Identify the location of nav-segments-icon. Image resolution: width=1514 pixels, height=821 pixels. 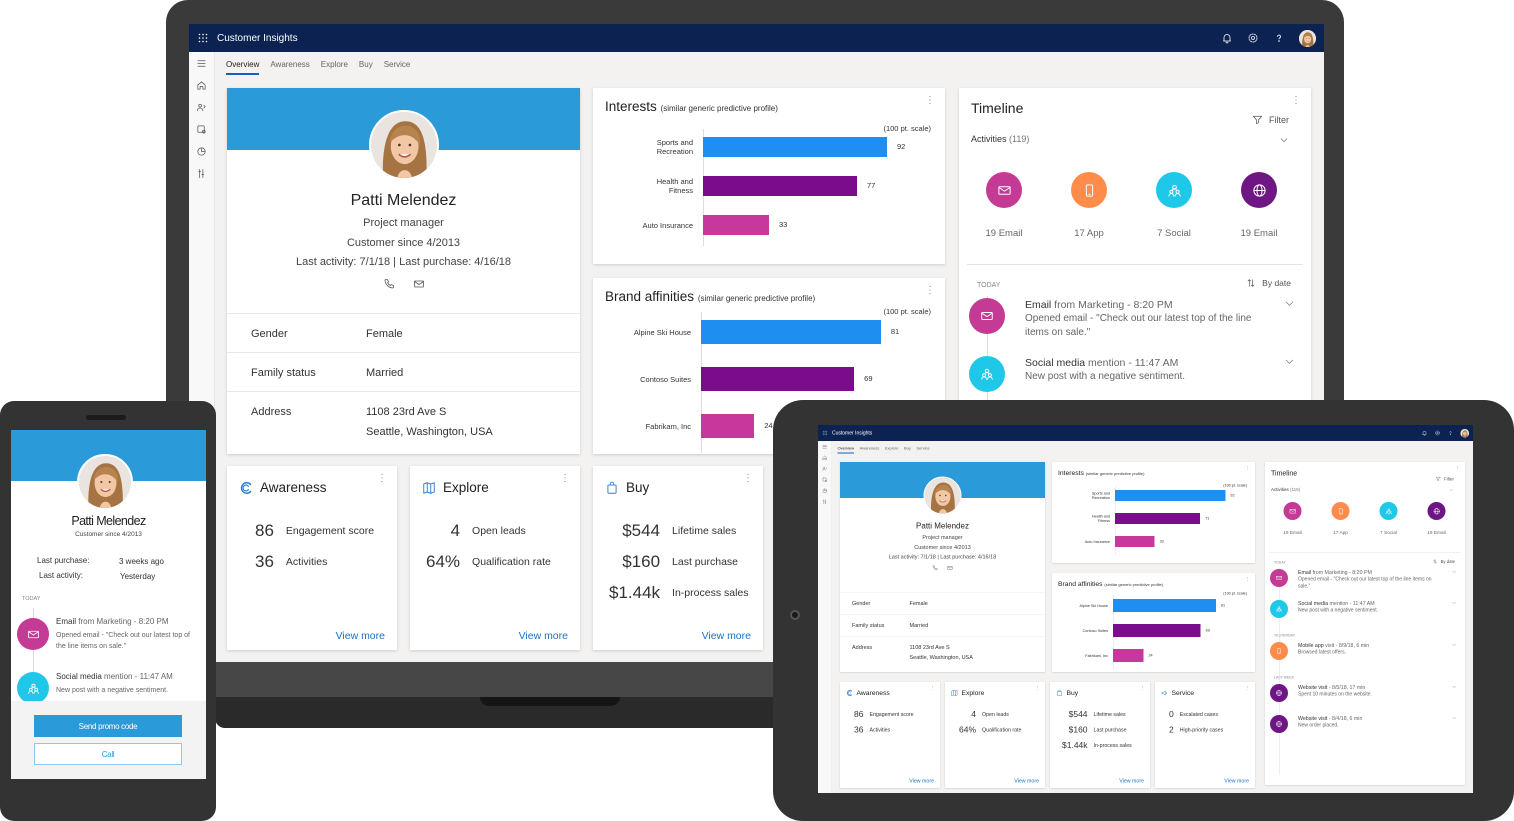
(201, 129).